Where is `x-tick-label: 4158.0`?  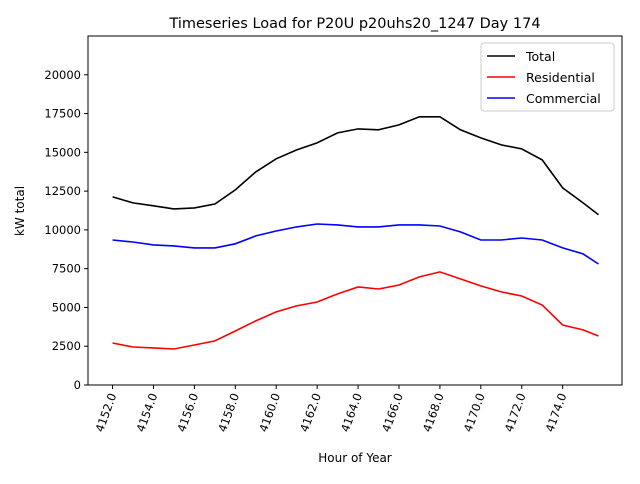
x-tick-label: 4158.0 is located at coordinates (228, 412).